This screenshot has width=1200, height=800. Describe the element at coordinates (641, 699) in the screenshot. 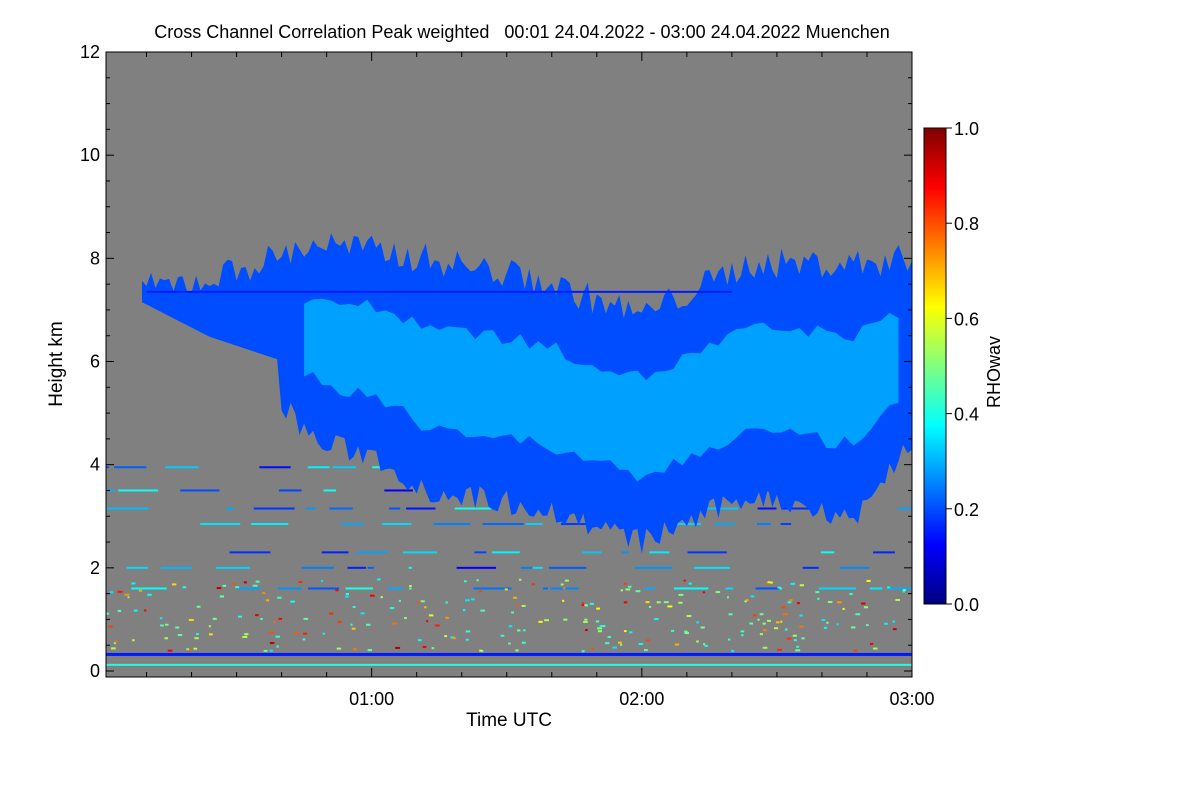

I see `x-tick-label: 02:00` at that location.